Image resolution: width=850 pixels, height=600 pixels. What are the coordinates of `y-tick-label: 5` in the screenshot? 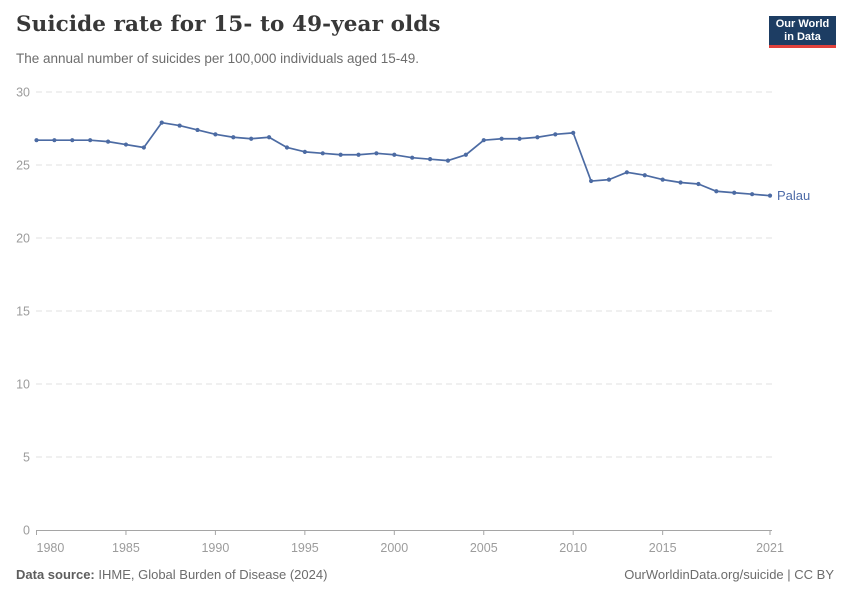 It's located at (26, 458).